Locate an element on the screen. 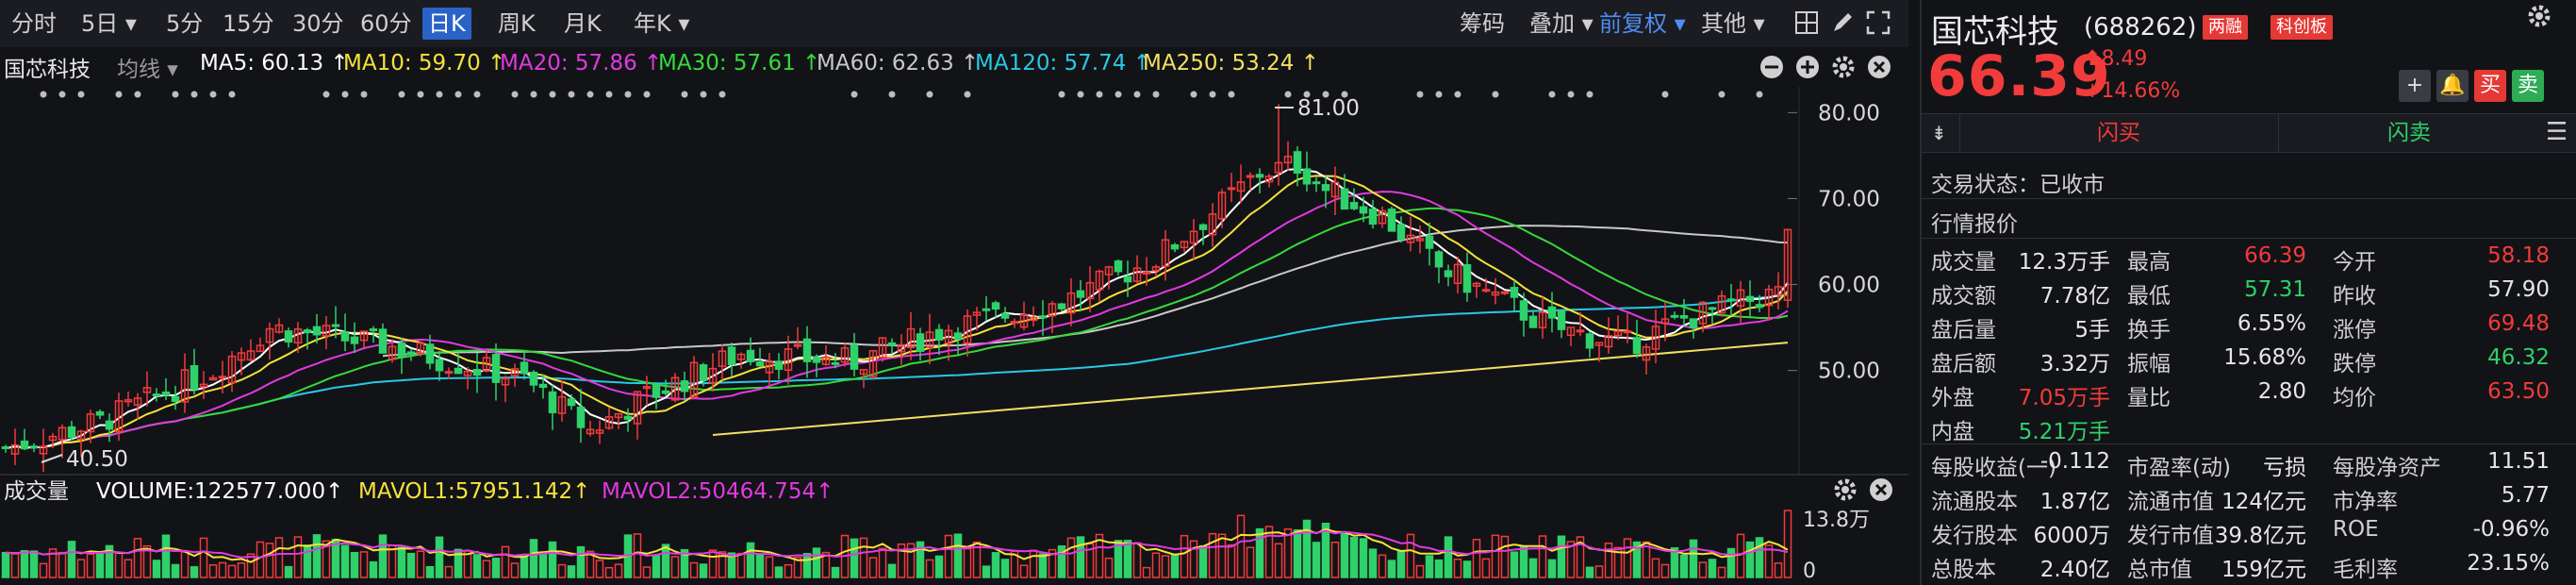 This screenshot has width=2576, height=585. period-tab-15min: 15分 is located at coordinates (248, 23).